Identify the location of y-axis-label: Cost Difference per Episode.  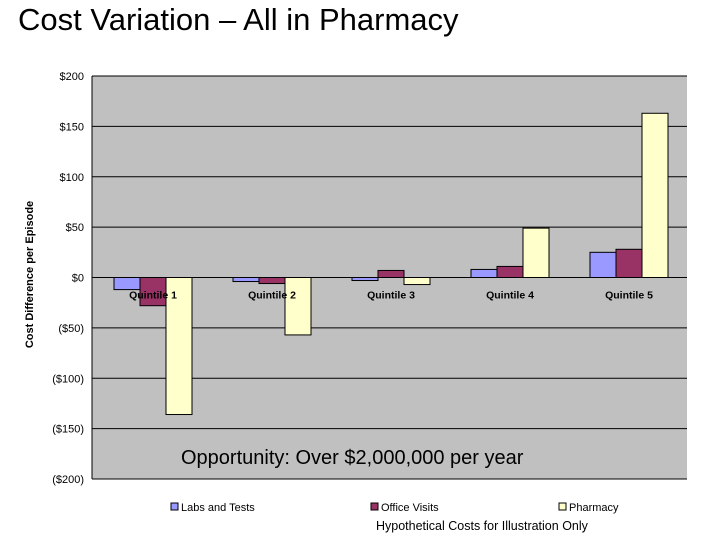
(30, 274).